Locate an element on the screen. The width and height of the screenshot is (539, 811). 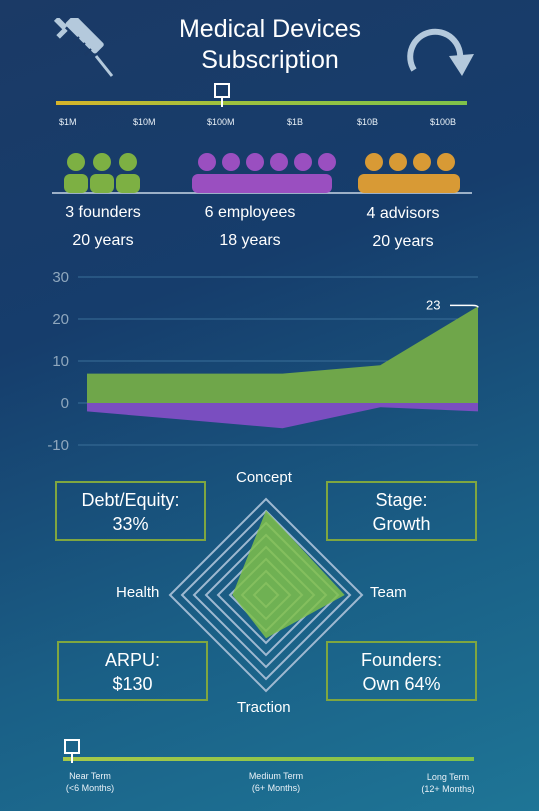
radar-label-team: Team is located at coordinates (388, 592).